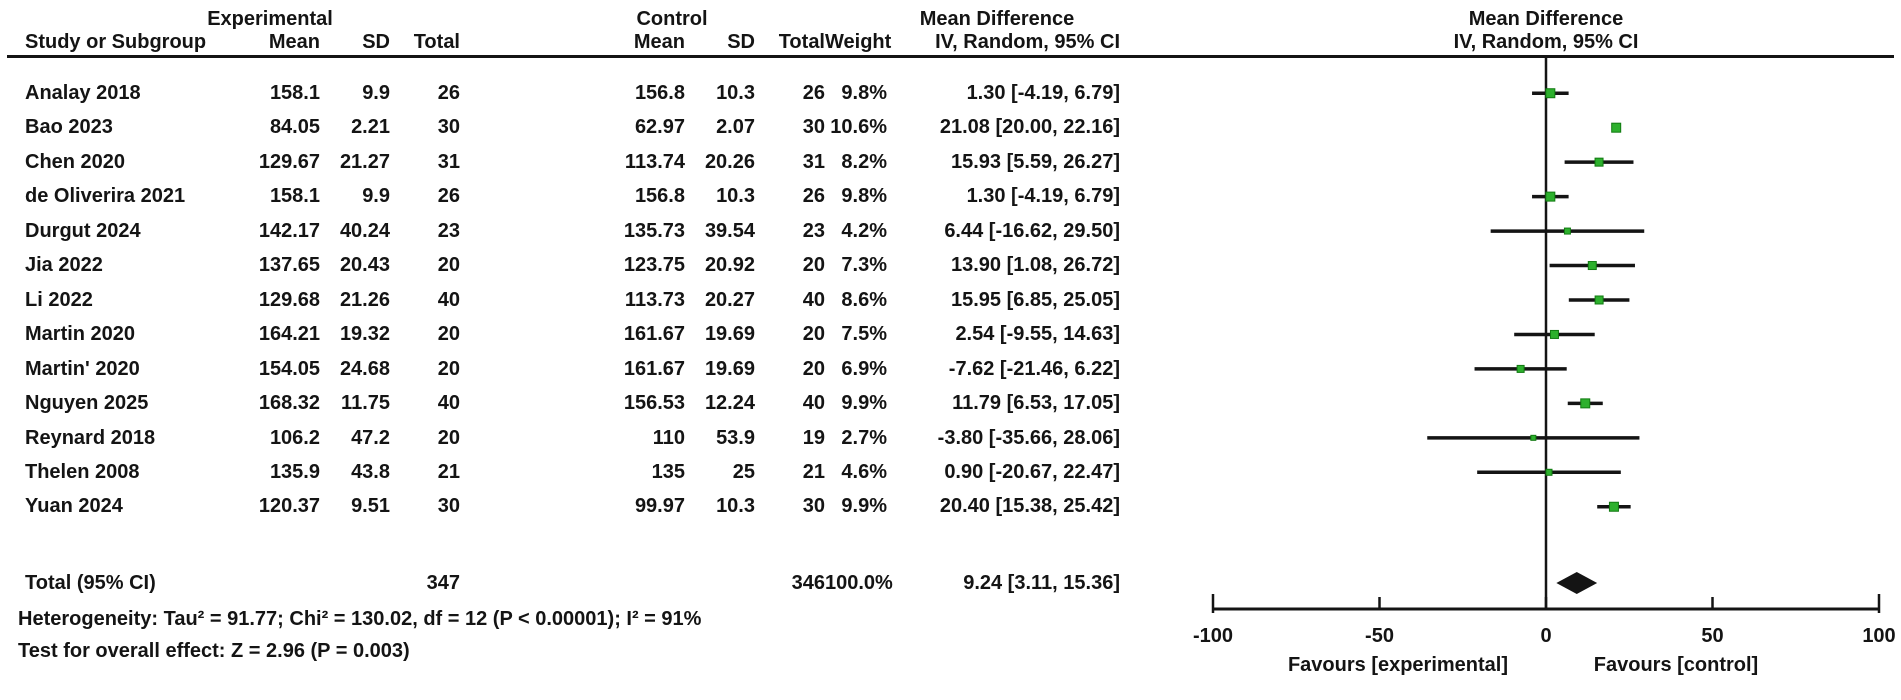  Describe the element at coordinates (654, 161) in the screenshot. I see `cell-ctrl-mean: 113.74` at that location.